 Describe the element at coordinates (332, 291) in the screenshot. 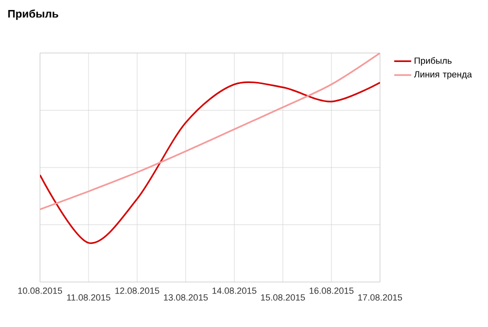

I see `x-tick-label: 16.08.2015` at that location.